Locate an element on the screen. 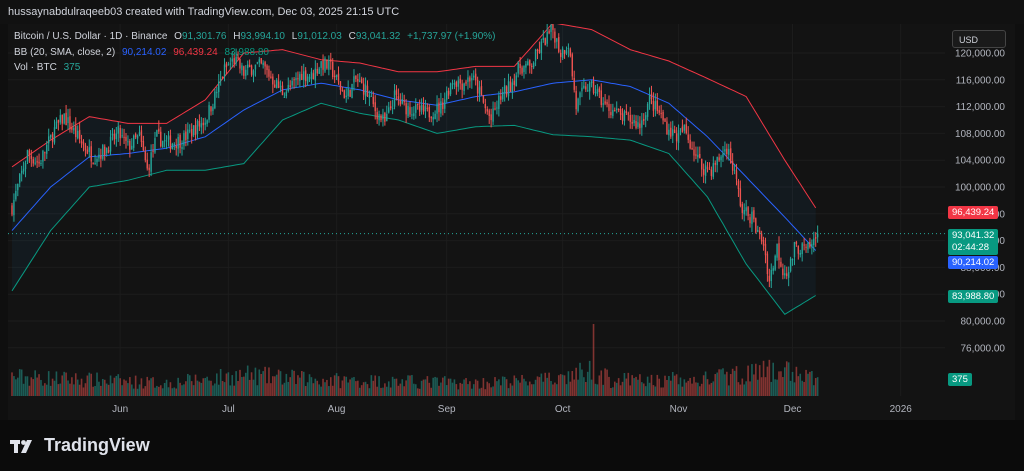 The image size is (1024, 471). symbol-title: Bitcoin / U.S. Dollar · 1D · Binance is located at coordinates (91, 36).